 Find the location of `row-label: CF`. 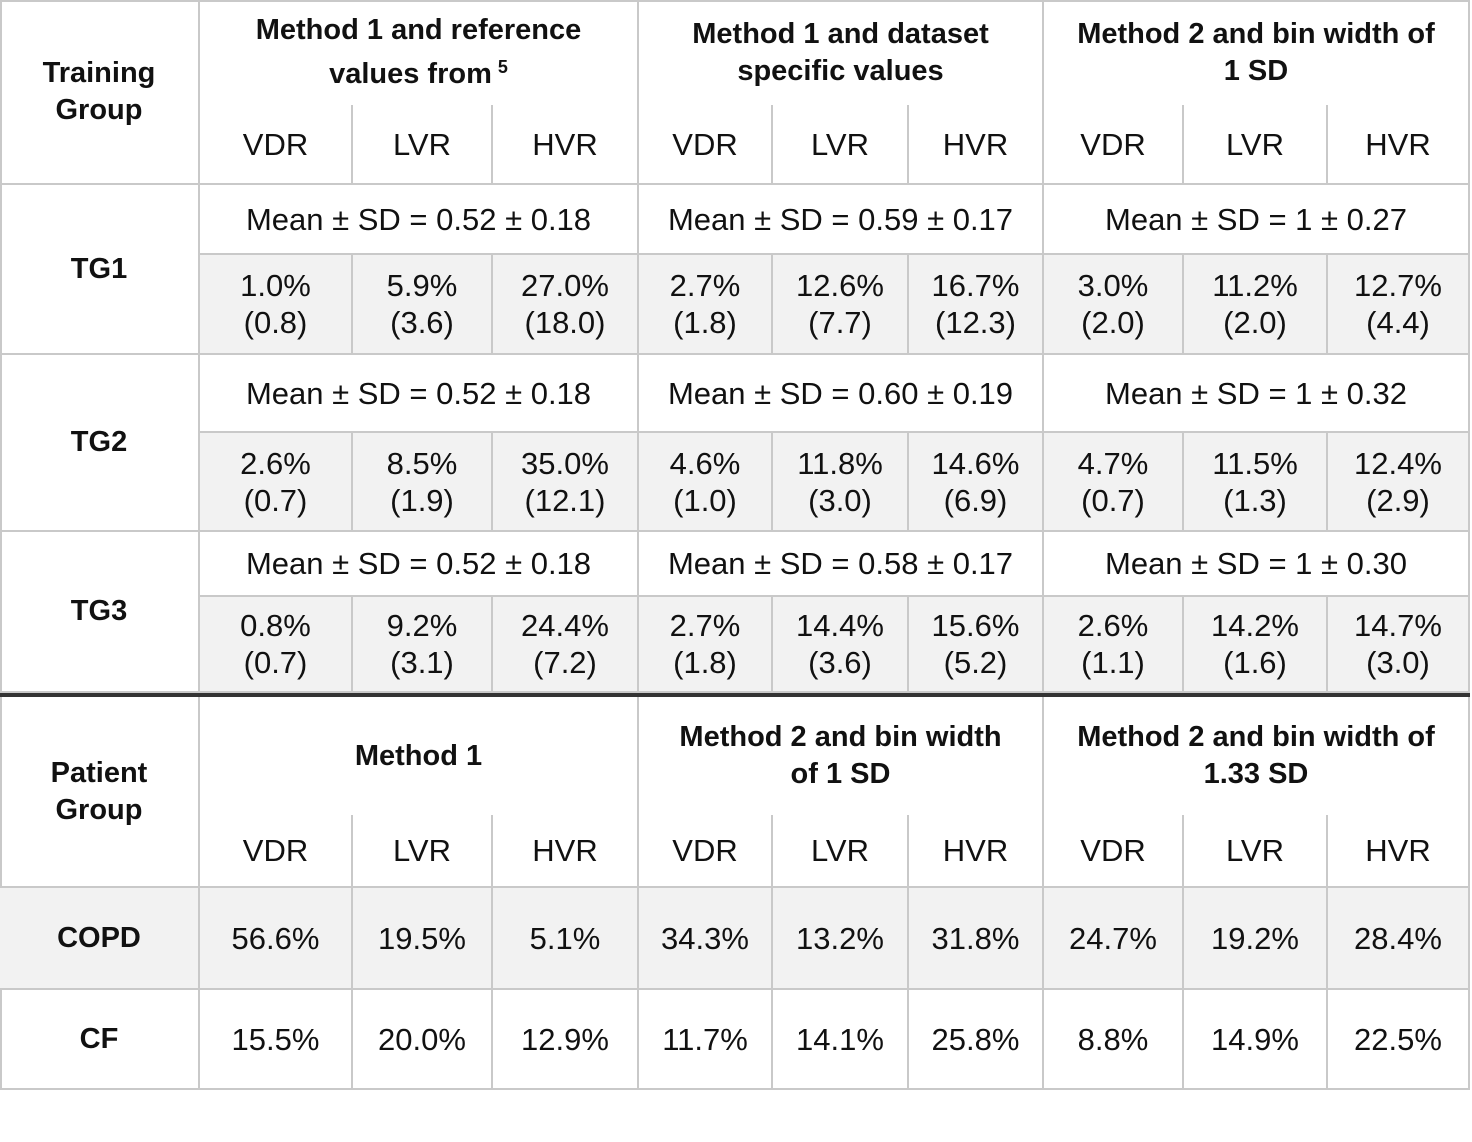

row-label: CF is located at coordinates (100, 1040).